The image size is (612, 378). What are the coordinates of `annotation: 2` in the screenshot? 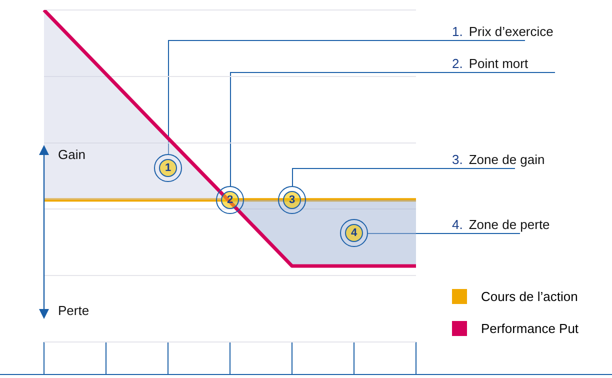 It's located at (230, 200).